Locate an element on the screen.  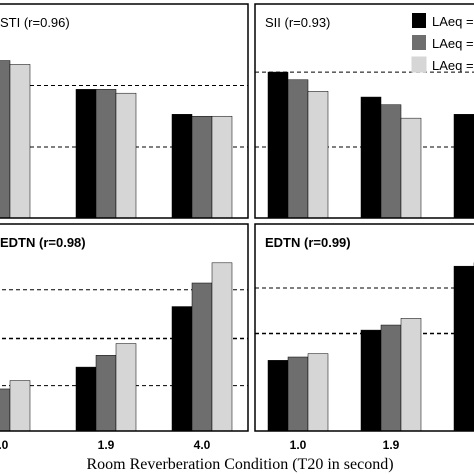
bar-p3-s3-c2 is located at coordinates (126, 387).